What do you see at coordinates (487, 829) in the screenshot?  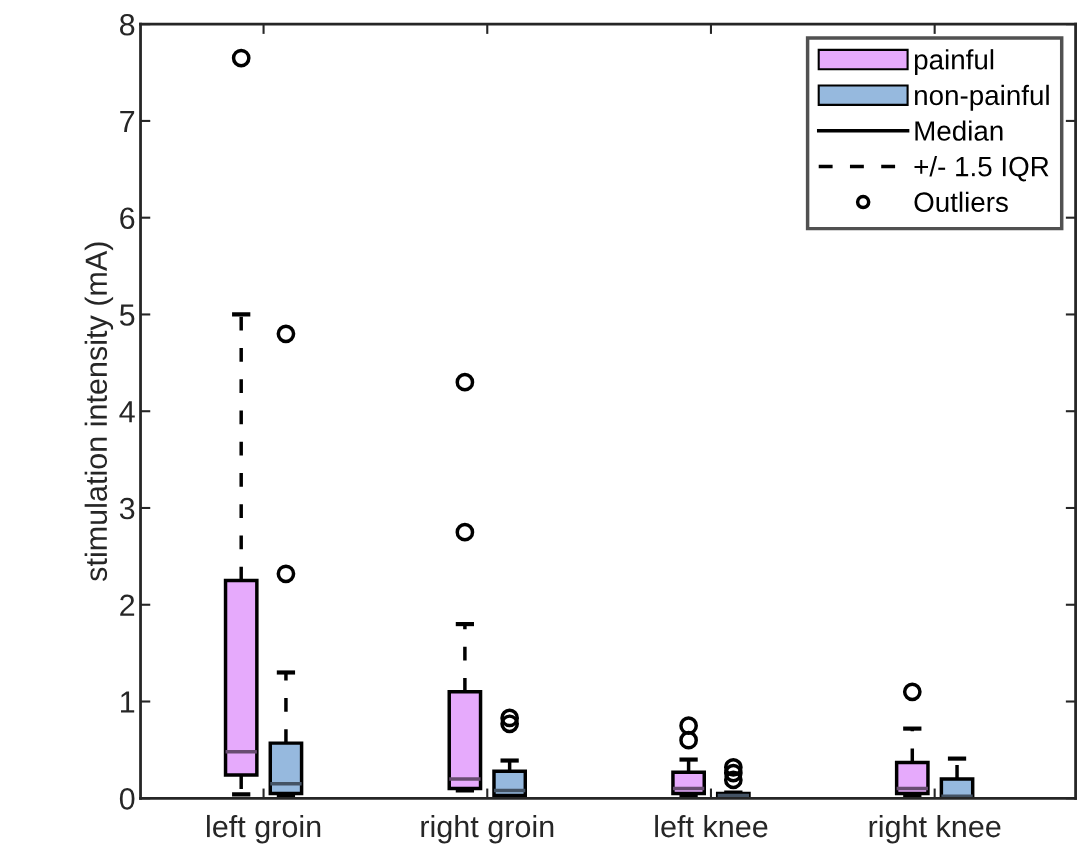 I see `x-tick-label: right groin` at bounding box center [487, 829].